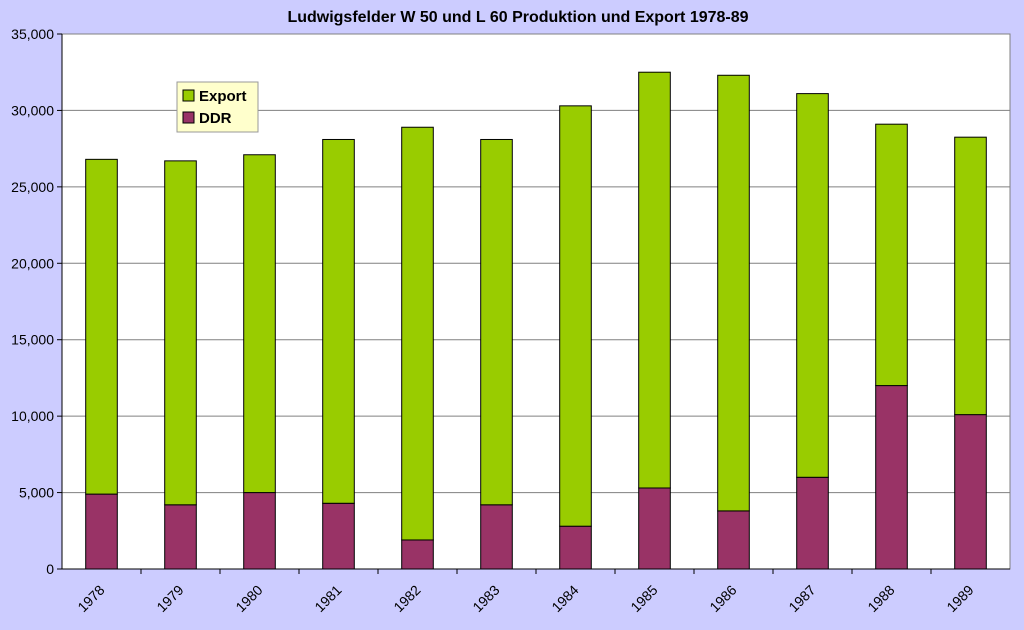 The width and height of the screenshot is (1024, 630). I want to click on bar-export-1988, so click(891, 255).